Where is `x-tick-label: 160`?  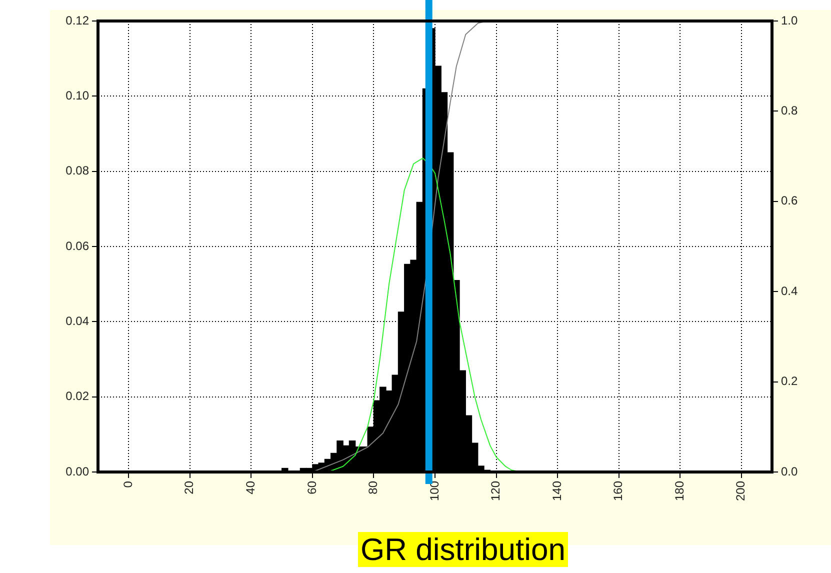
x-tick-label: 160 is located at coordinates (618, 491).